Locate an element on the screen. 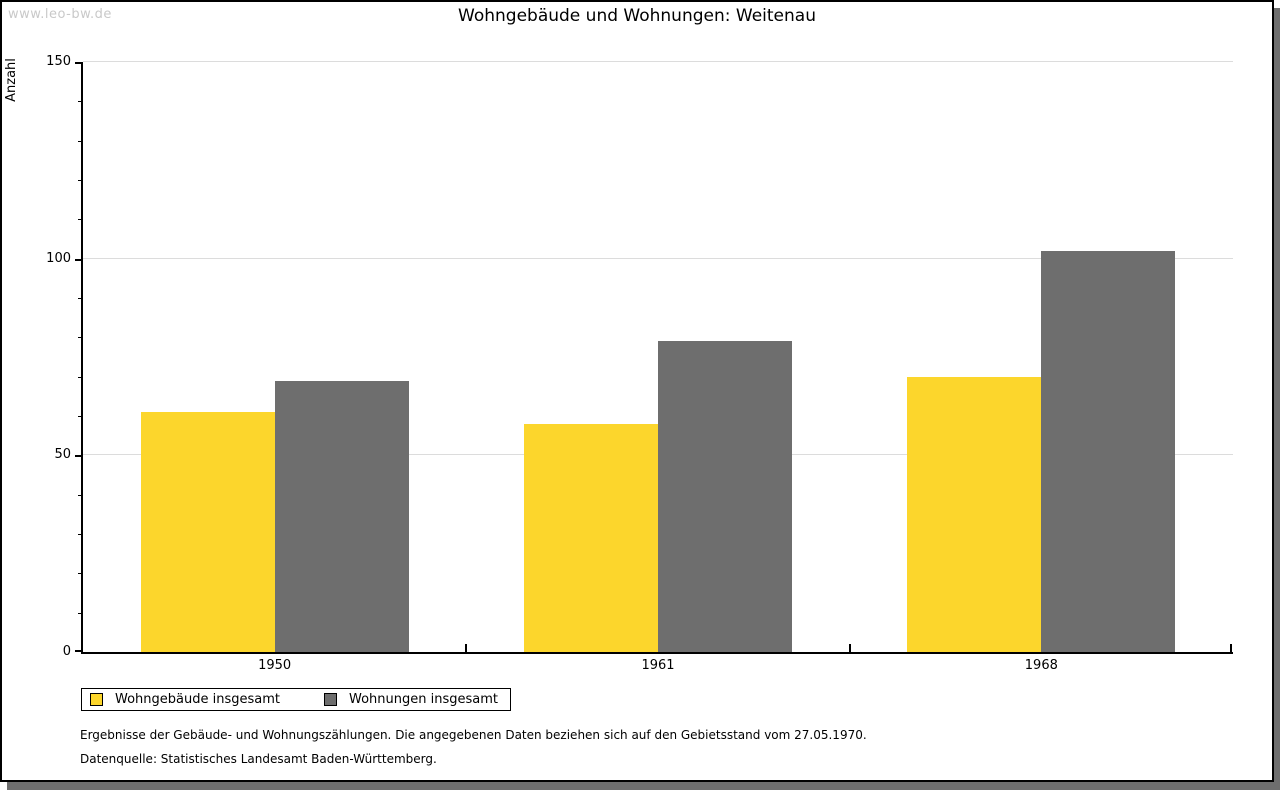  x-tick-label-1961: 1961 is located at coordinates (658, 665).